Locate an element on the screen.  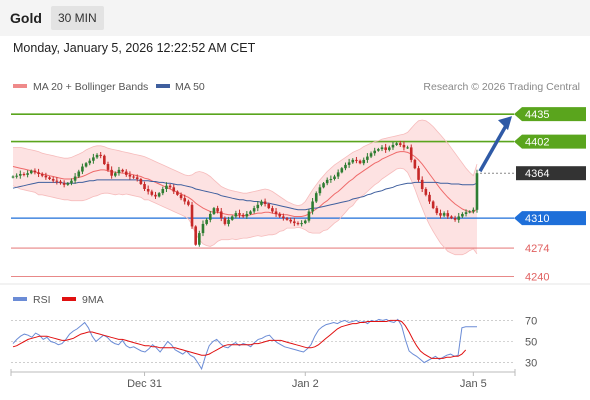
legend-label-rsi: RSI is located at coordinates (42, 300).